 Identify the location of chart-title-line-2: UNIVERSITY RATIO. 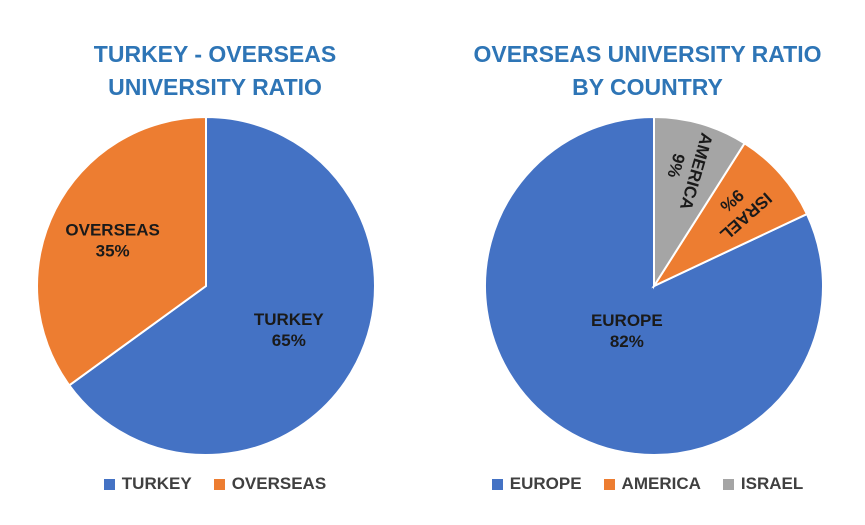
(215, 87).